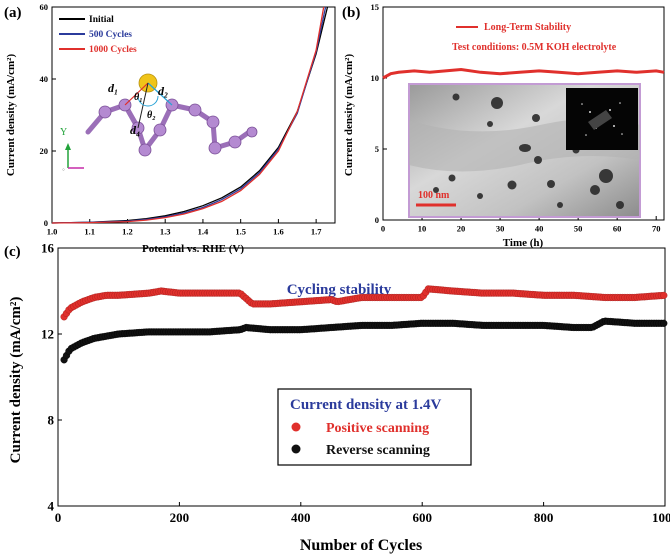 The image size is (670, 555). I want to click on y-tick-label: 5, so click(377, 149).